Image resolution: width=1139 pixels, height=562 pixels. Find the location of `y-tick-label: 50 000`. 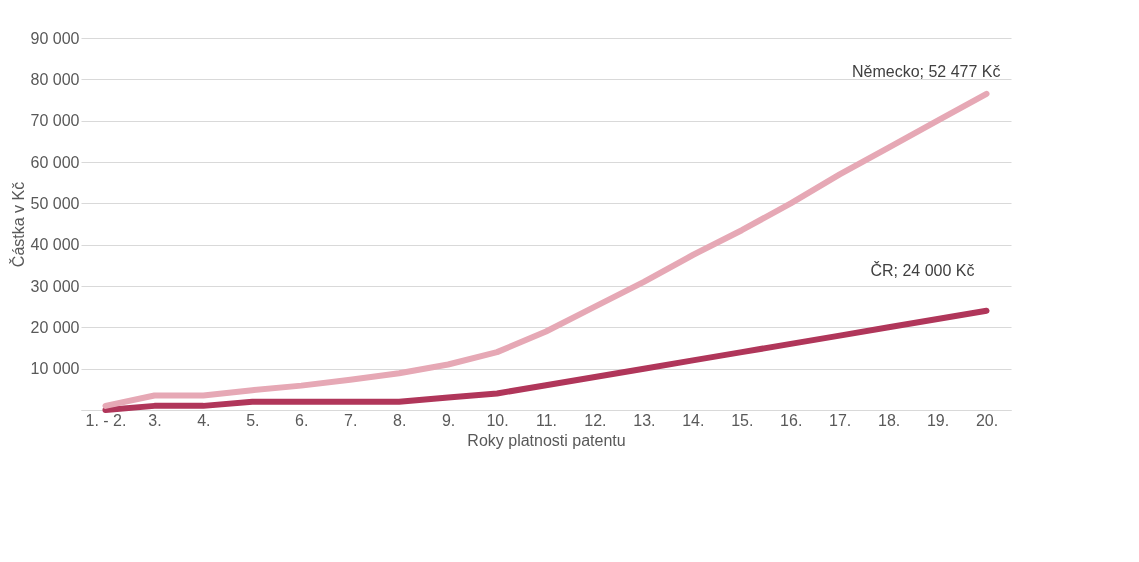

y-tick-label: 50 000 is located at coordinates (55, 203).